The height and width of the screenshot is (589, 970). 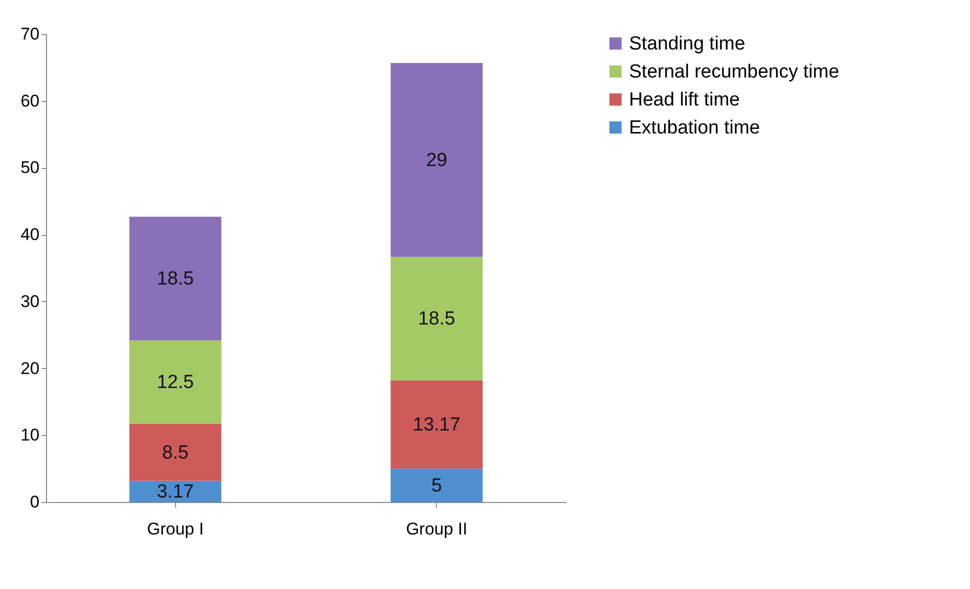 What do you see at coordinates (437, 529) in the screenshot?
I see `x-tick-label: Group II` at bounding box center [437, 529].